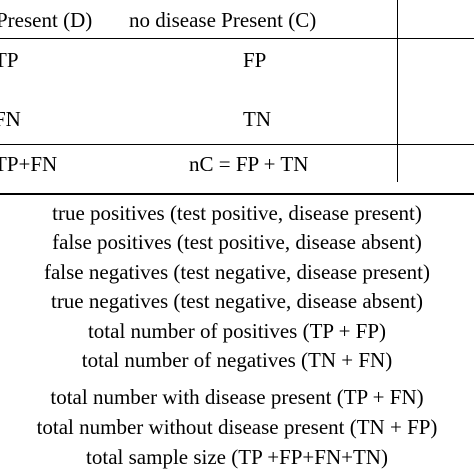  Describe the element at coordinates (237, 331) in the screenshot. I see `definition-item: total number of positives (TP + FP)` at that location.